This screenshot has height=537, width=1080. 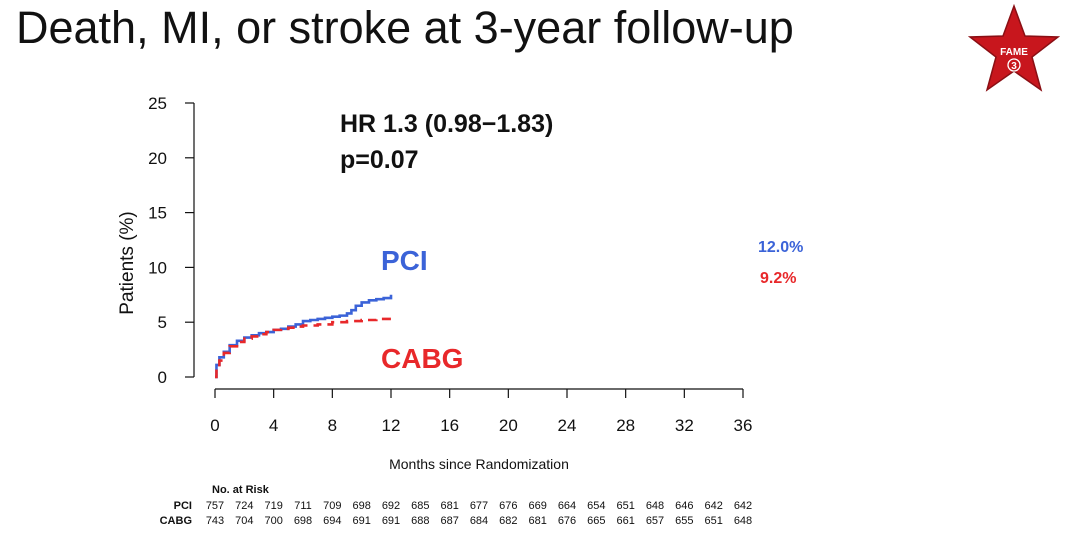 I want to click on at-risk-value: 724, so click(x=244, y=506).